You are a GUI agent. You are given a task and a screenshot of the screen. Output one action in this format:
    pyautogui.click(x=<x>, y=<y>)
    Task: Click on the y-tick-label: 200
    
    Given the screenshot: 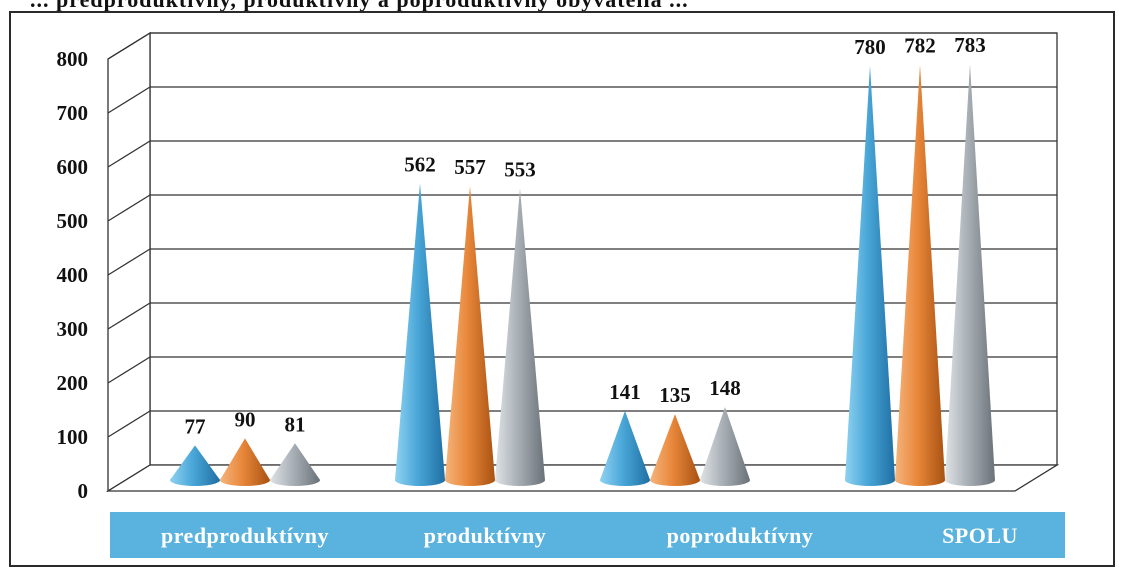 What is the action you would take?
    pyautogui.click(x=73, y=383)
    